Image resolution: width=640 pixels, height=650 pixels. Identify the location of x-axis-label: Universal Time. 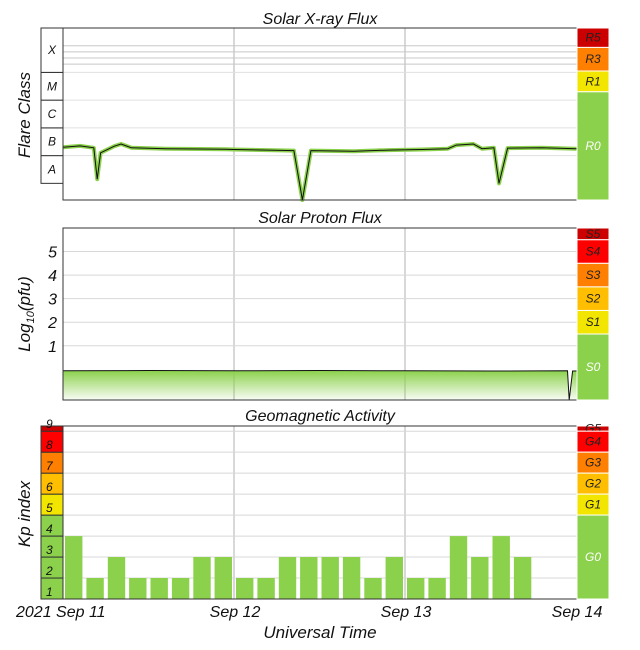
(319, 632).